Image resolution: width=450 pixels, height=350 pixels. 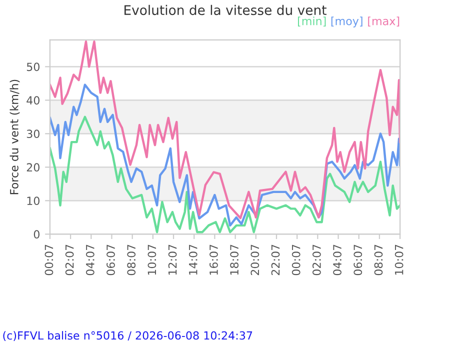 I want to click on text: [moy], so click(x=346, y=22).